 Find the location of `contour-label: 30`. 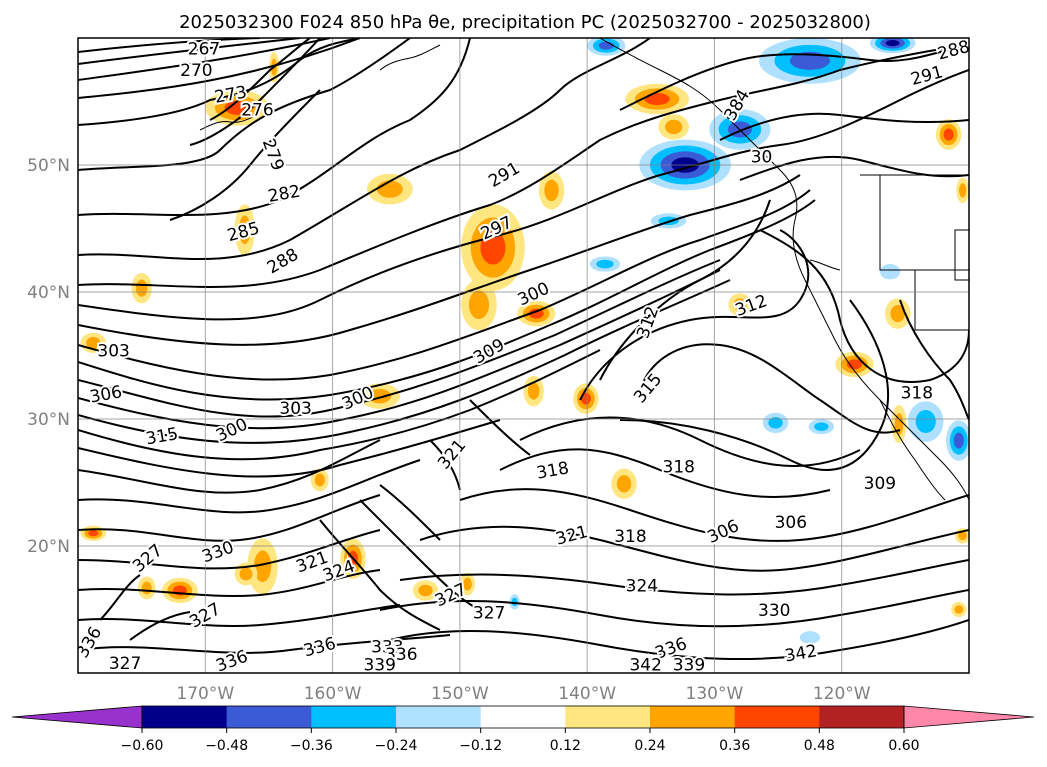

contour-label: 30 is located at coordinates (762, 157).